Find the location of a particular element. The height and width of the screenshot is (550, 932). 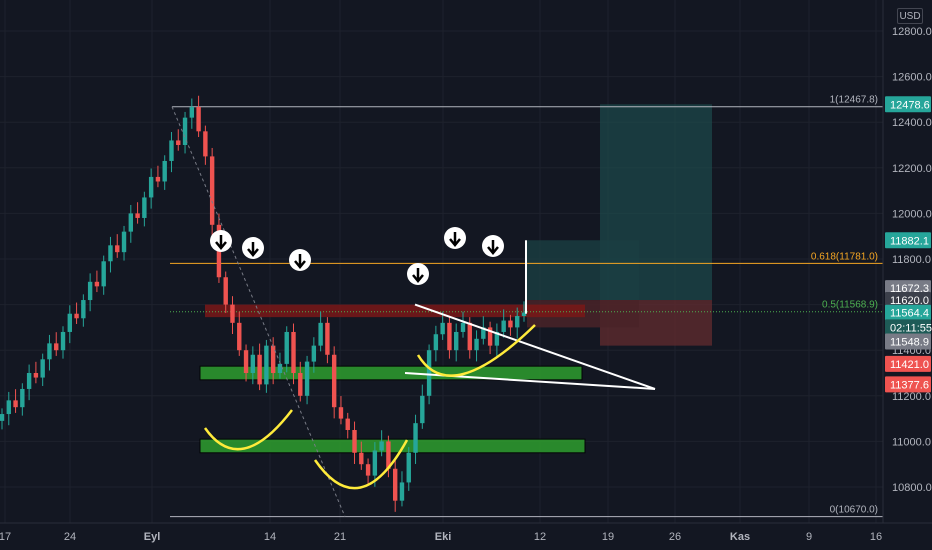

time-tick-label: 21 is located at coordinates (340, 537).